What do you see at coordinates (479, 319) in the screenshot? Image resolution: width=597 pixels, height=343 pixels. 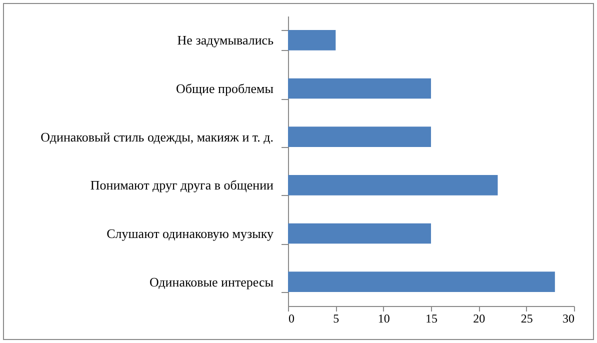 I see `x-tick-label: 20` at bounding box center [479, 319].